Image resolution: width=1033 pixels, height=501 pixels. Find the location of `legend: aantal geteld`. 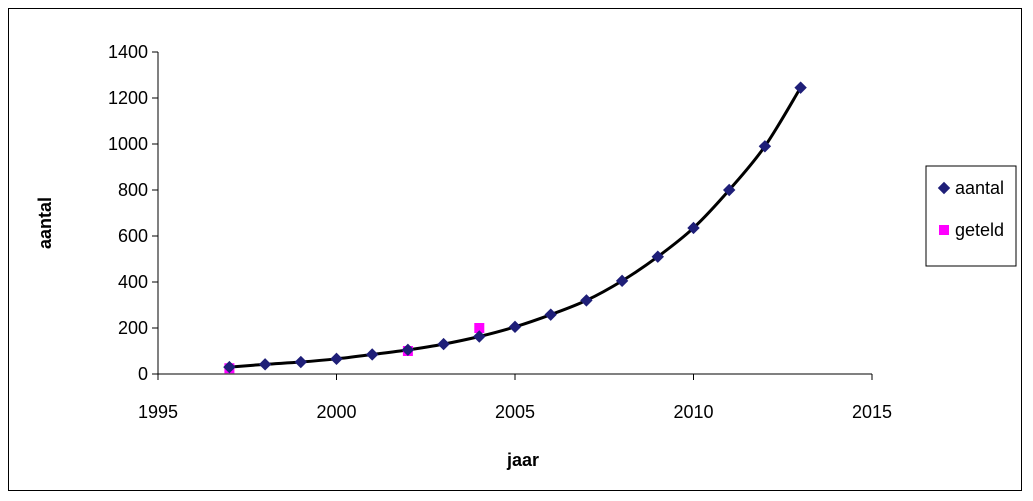

legend: aantal geteld is located at coordinates (971, 216).